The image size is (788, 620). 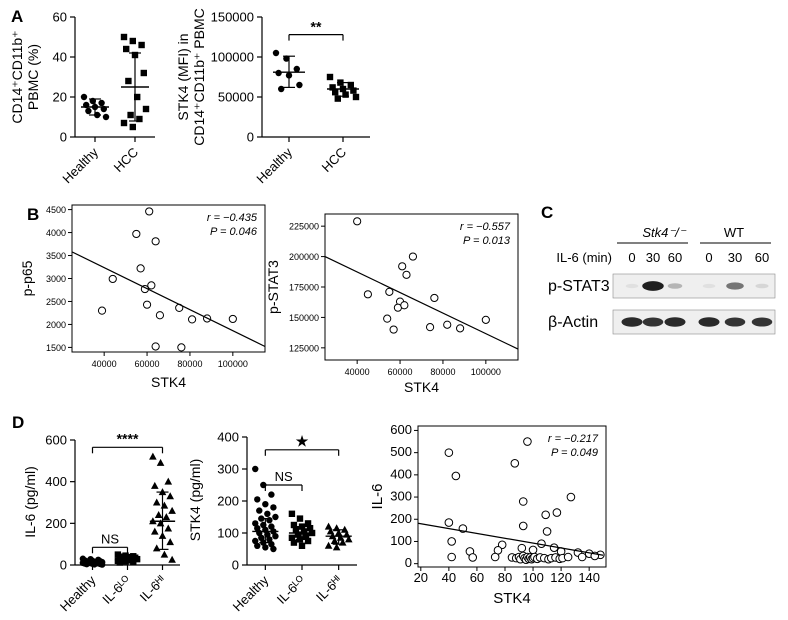 I want to click on y-tick-label: 2000, so click(x=56, y=325).